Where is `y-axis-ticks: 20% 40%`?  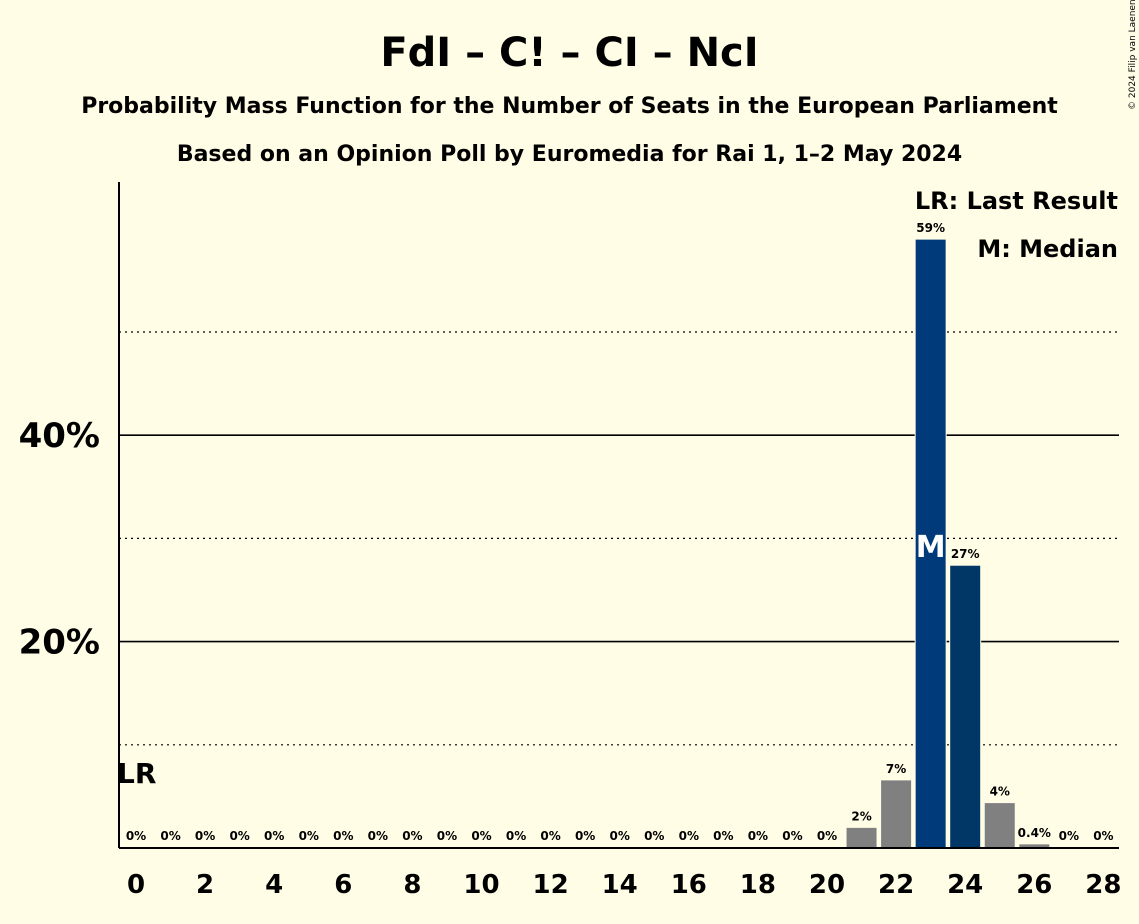 y-axis-ticks: 20% 40% is located at coordinates (59, 539).